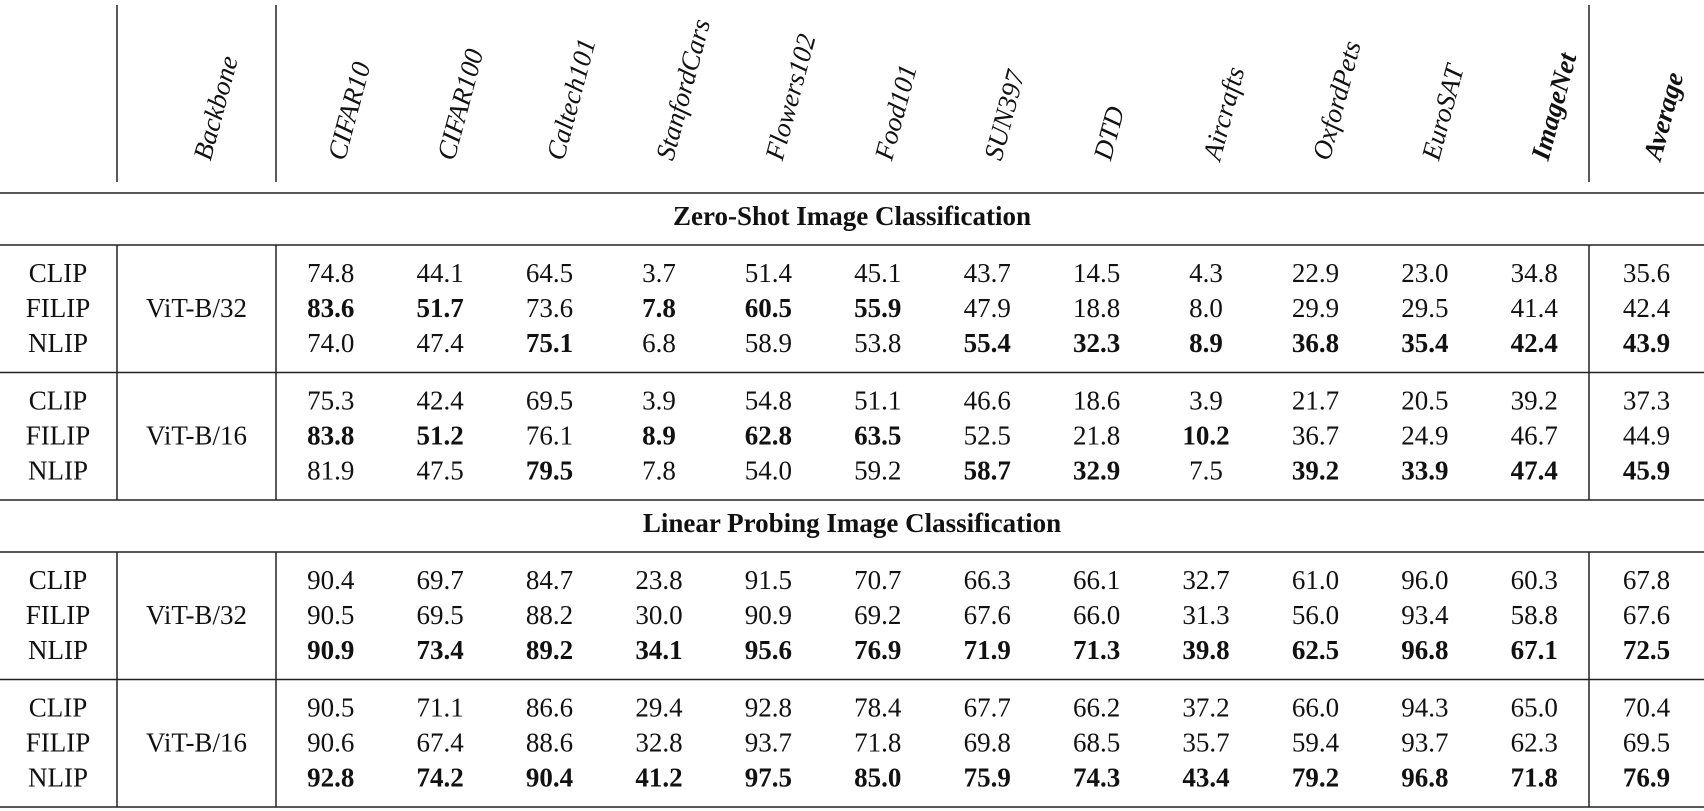  What do you see at coordinates (1315, 435) in the screenshot?
I see `cell-value: 36.7` at bounding box center [1315, 435].